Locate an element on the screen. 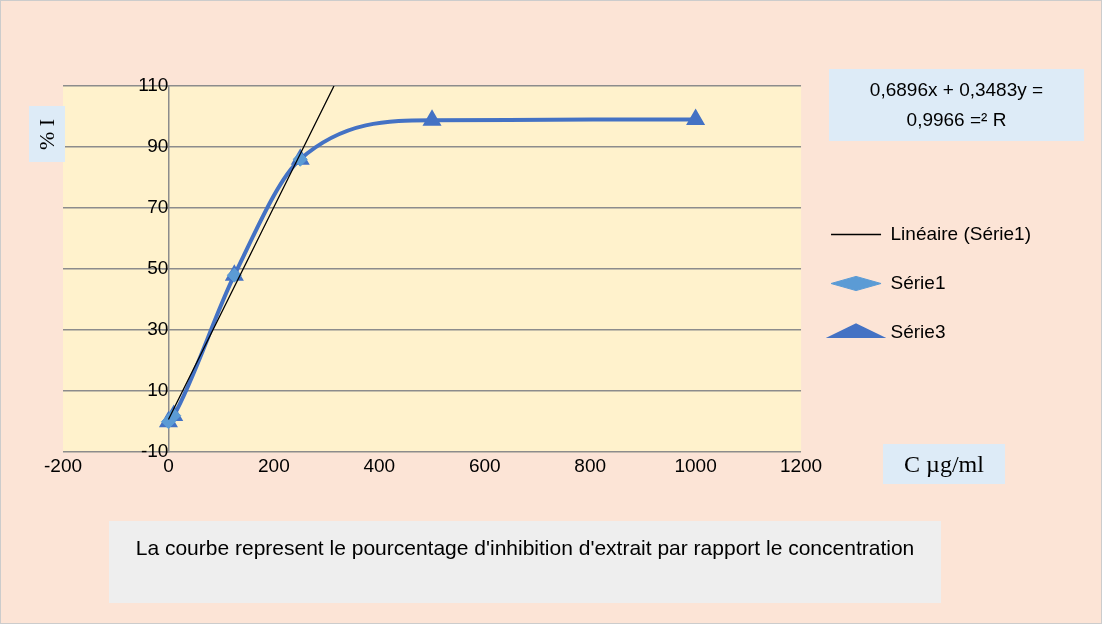 This screenshot has width=1102, height=624. x-tick-label: 400 is located at coordinates (379, 465).